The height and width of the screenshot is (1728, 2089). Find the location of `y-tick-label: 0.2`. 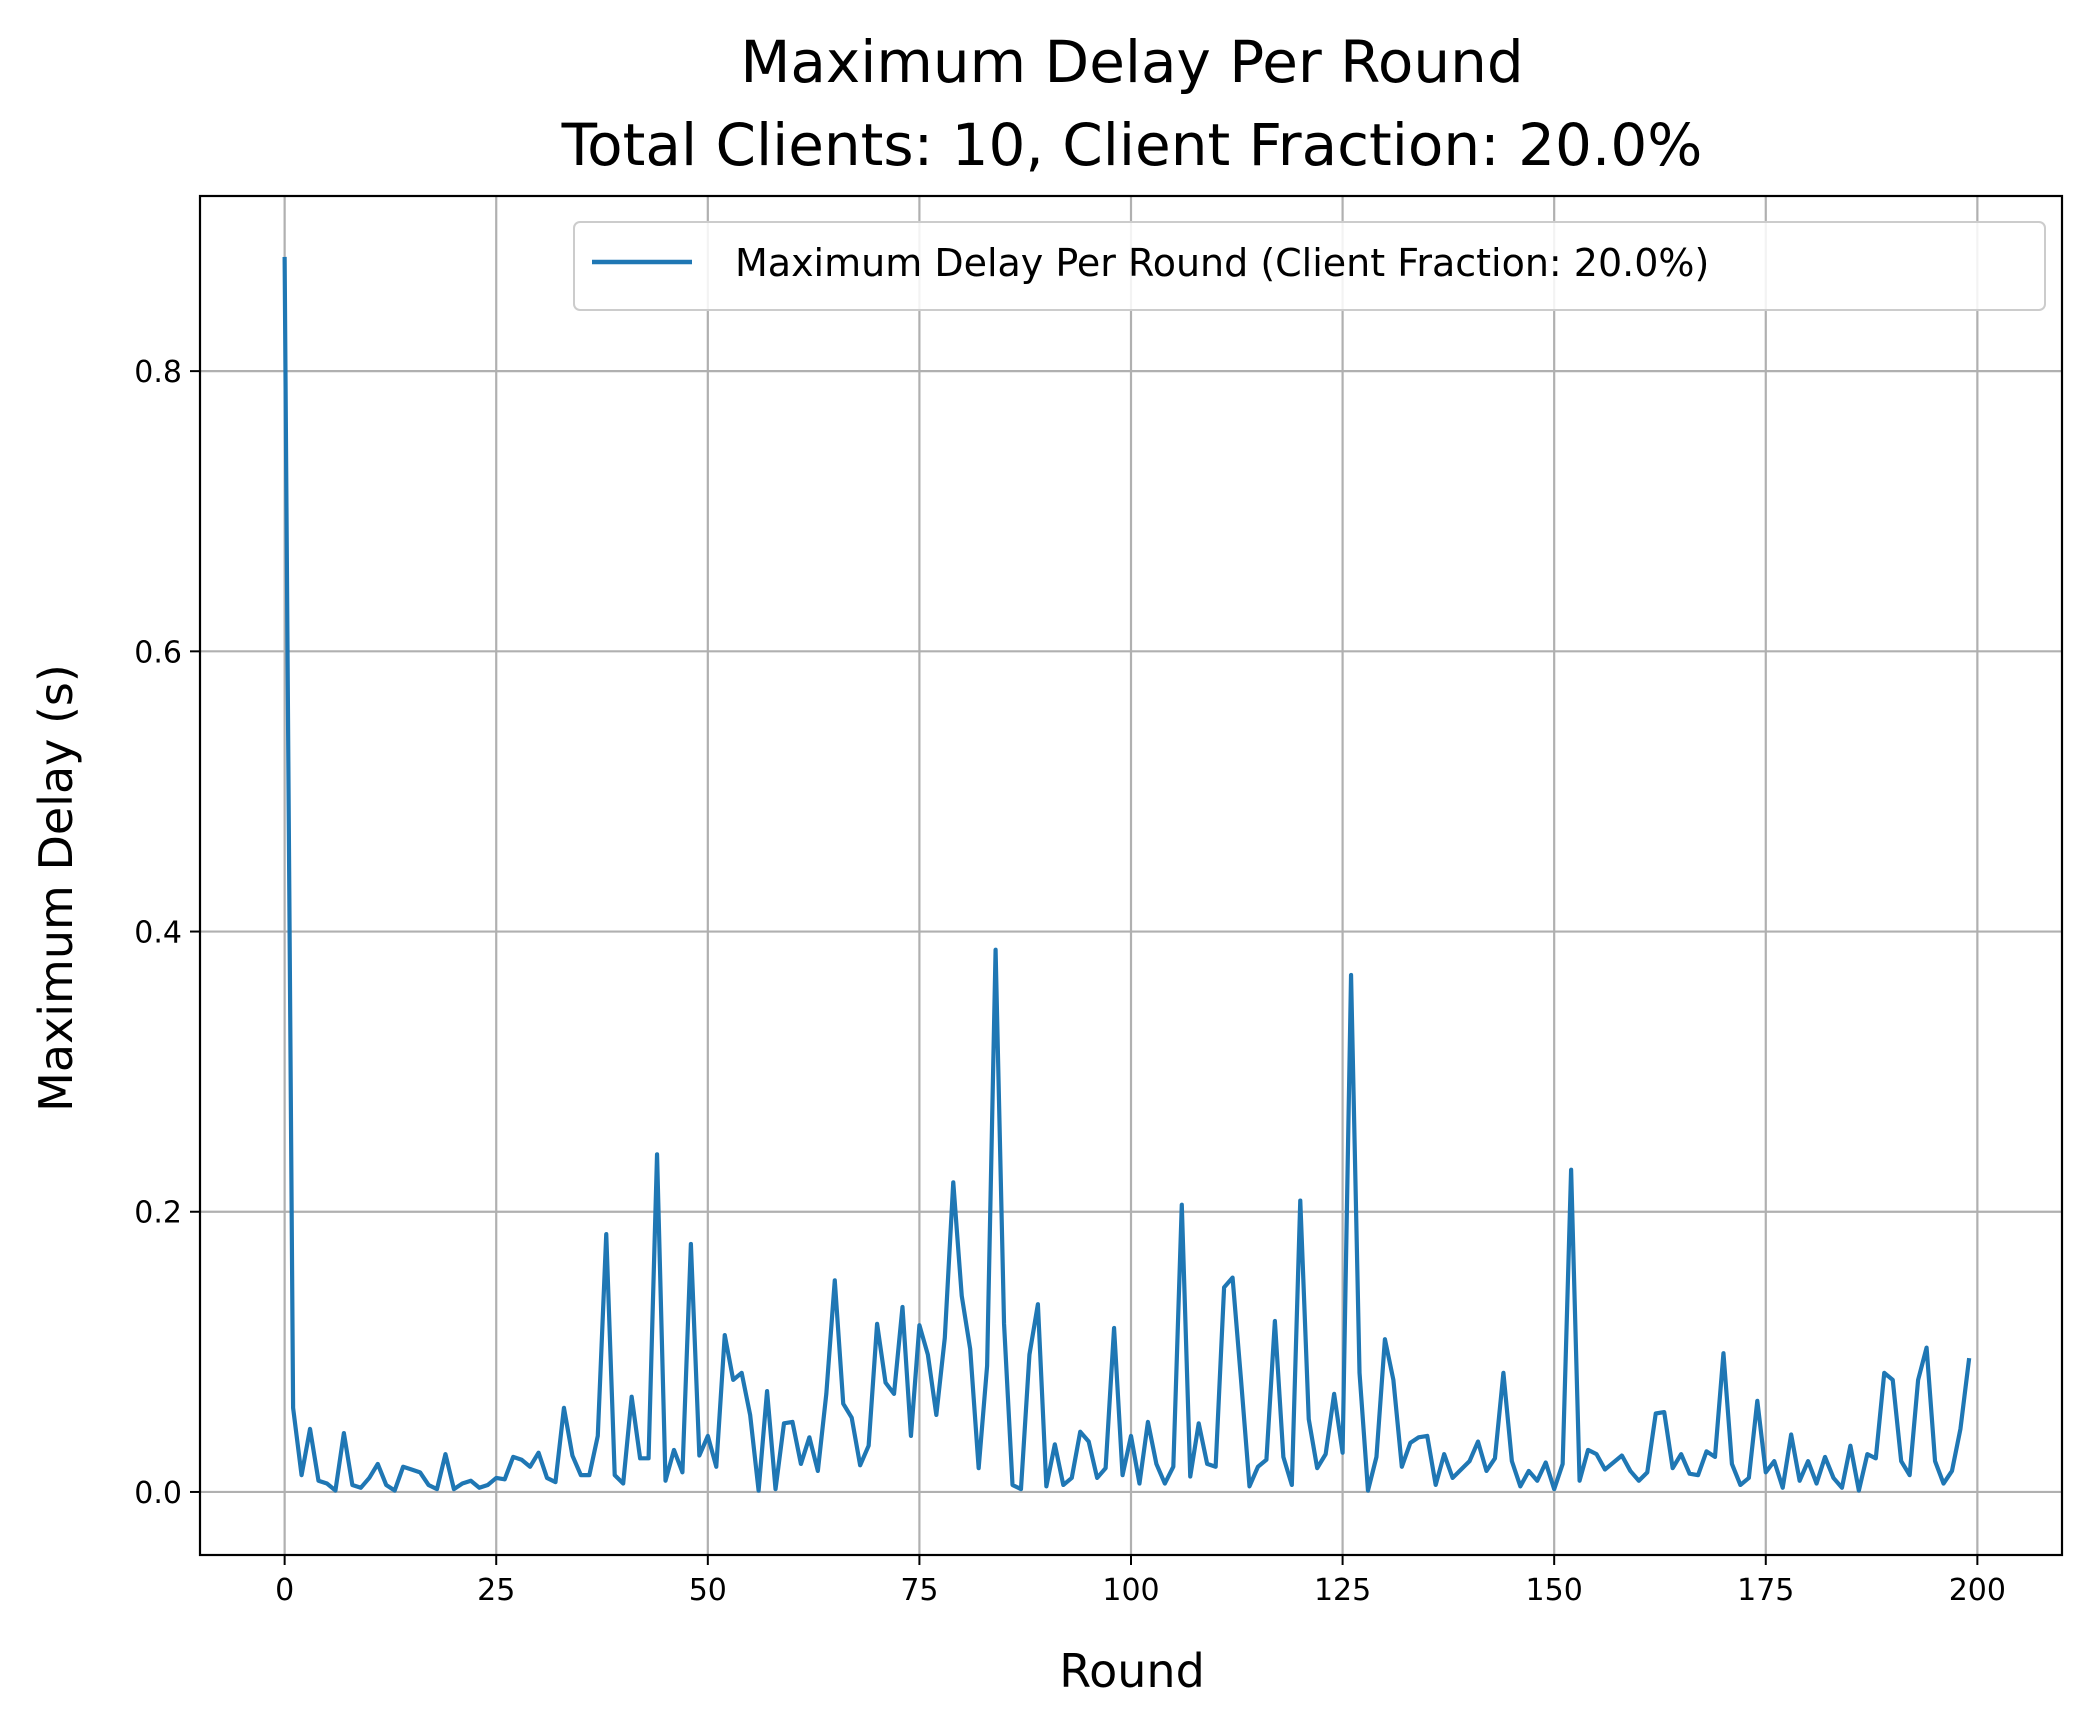

y-tick-label: 0.2 is located at coordinates (158, 1213).